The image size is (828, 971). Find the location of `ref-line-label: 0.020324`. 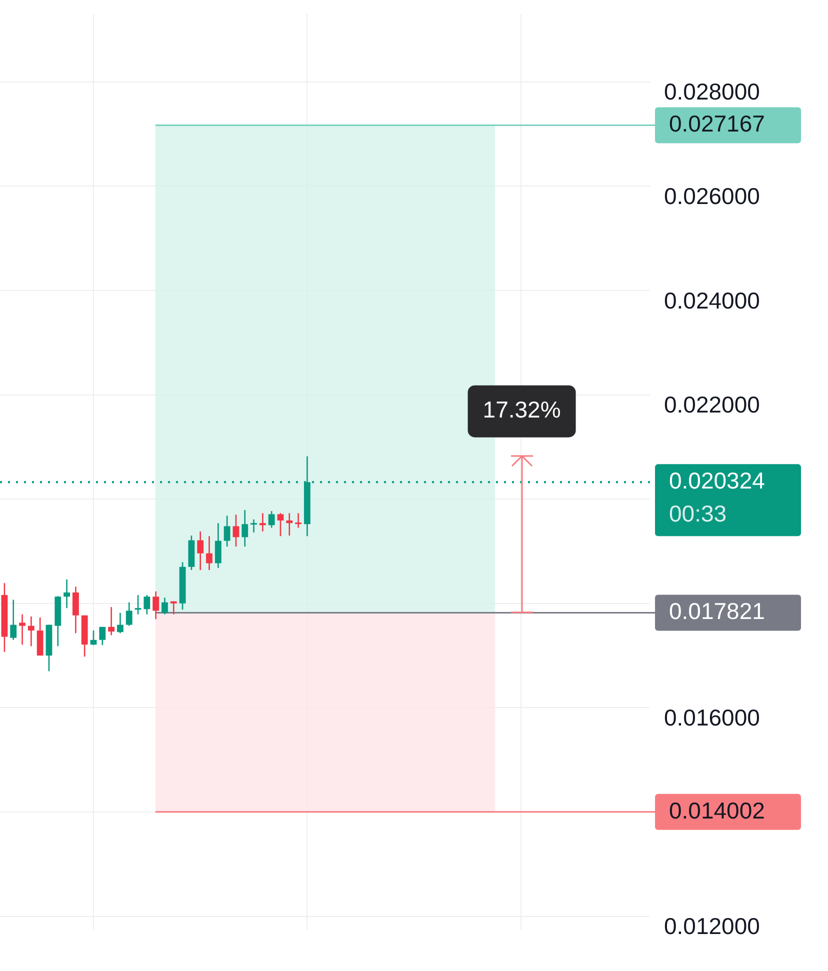

ref-line-label: 0.020324 is located at coordinates (717, 481).